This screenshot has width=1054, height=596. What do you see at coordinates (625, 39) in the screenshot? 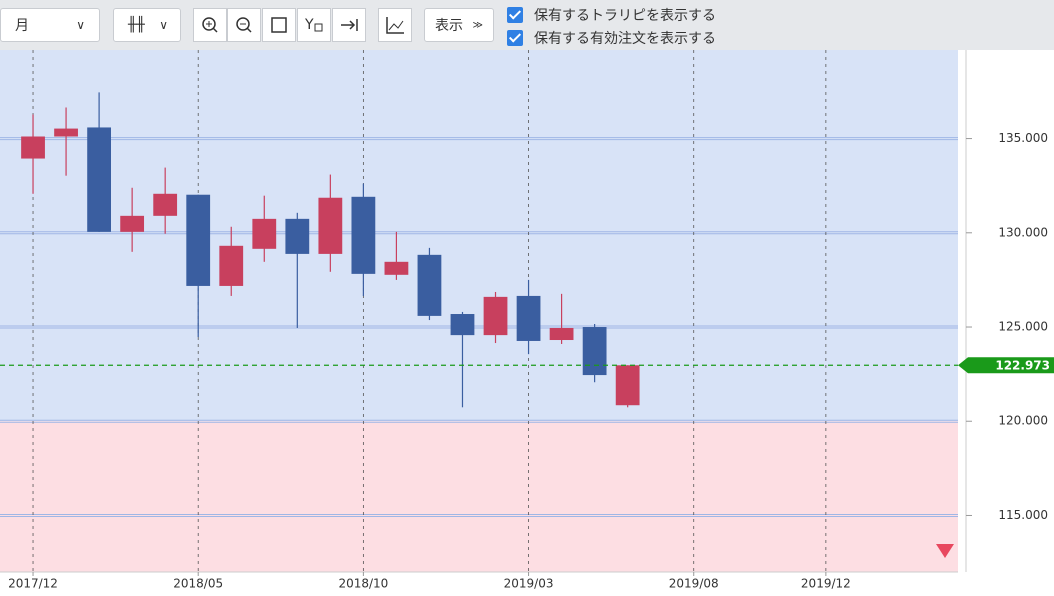
I see `checkbox-label: 保有する有効注文を表示する` at bounding box center [625, 39].